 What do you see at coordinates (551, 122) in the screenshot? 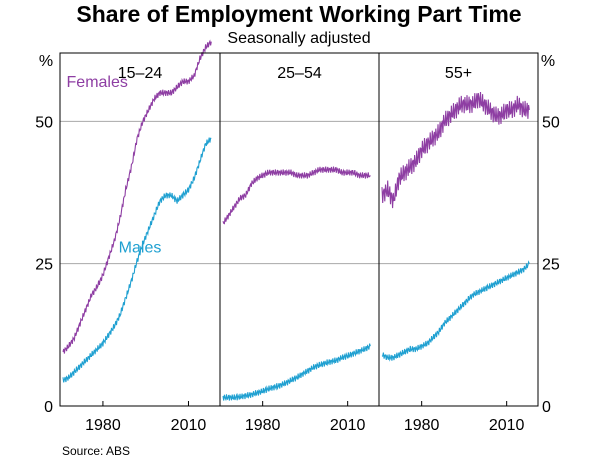
I see `y-tick-right-50: 50` at bounding box center [551, 122].